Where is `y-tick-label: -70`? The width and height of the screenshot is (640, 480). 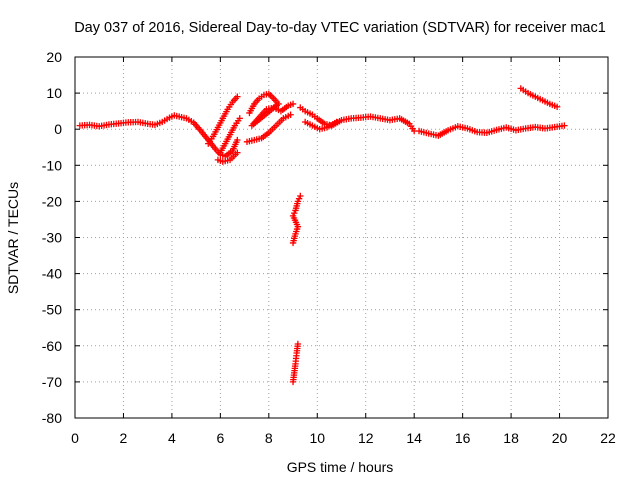 y-tick-label: -70 is located at coordinates (52, 382).